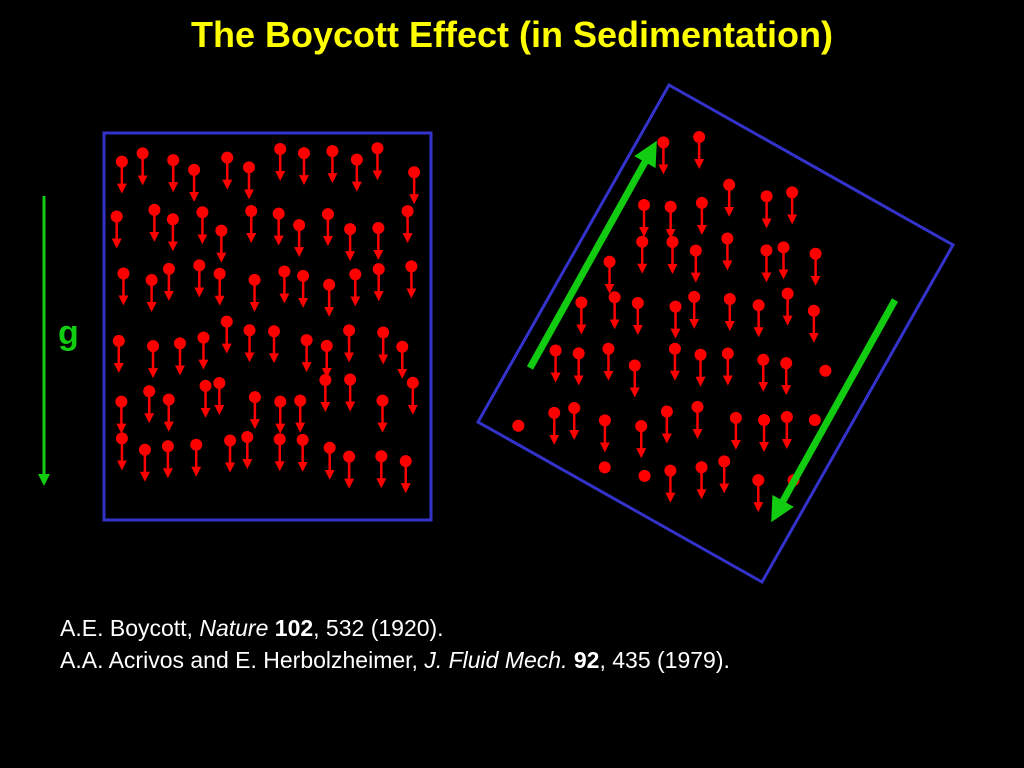 This screenshot has height=768, width=1024. What do you see at coordinates (664, 660) in the screenshot?
I see `reference-rest: , 435 (1979).` at bounding box center [664, 660].